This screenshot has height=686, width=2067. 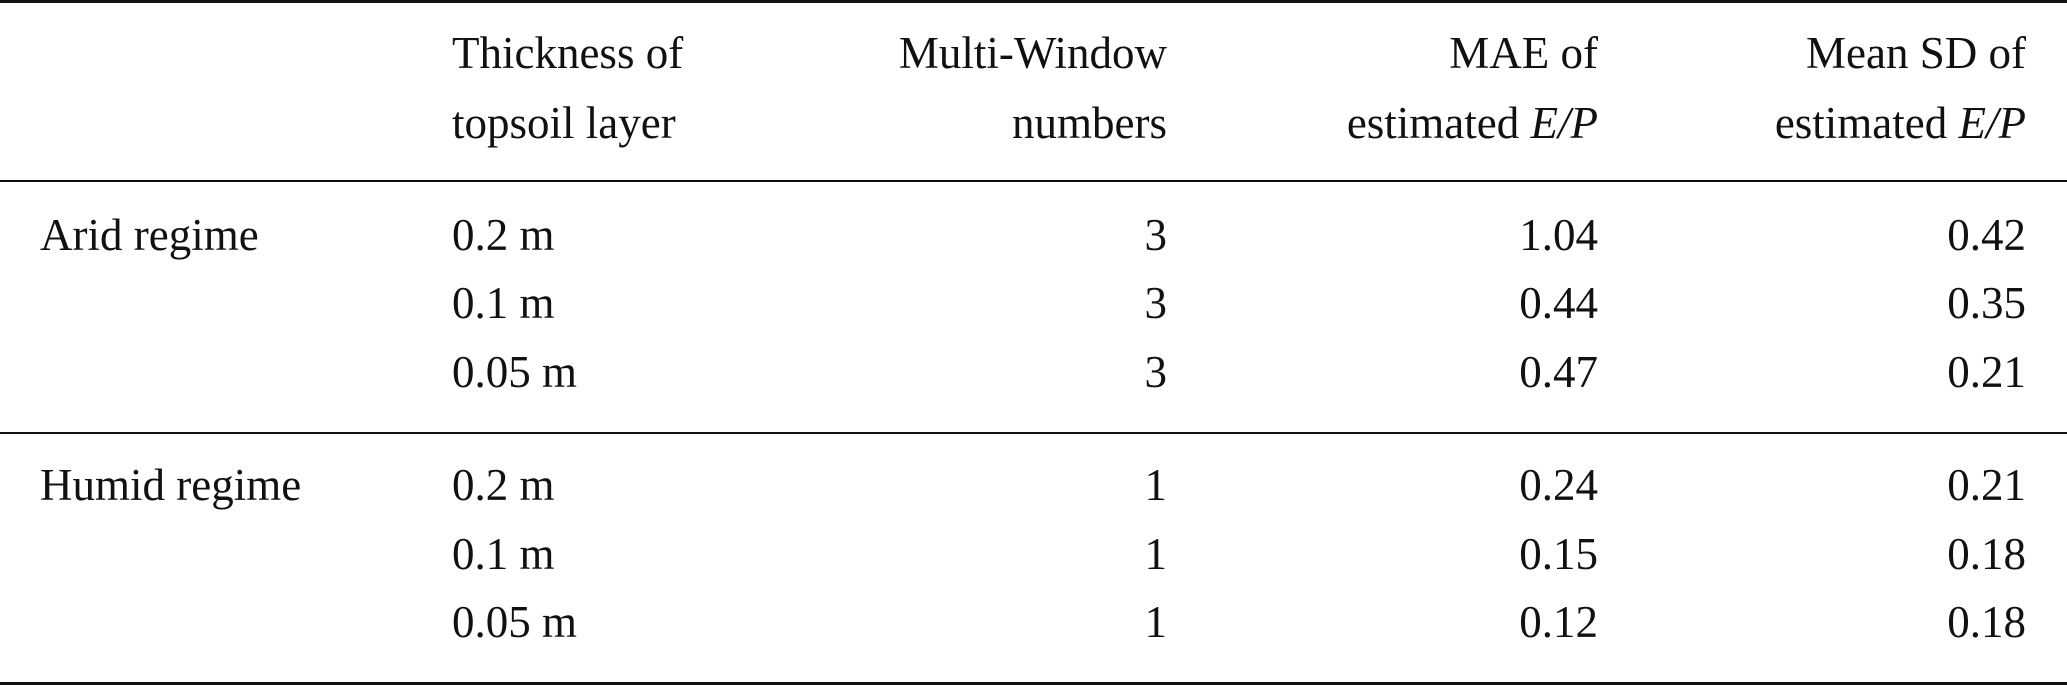 What do you see at coordinates (1861, 123) in the screenshot?
I see `header-sd-text: estimated` at bounding box center [1861, 123].